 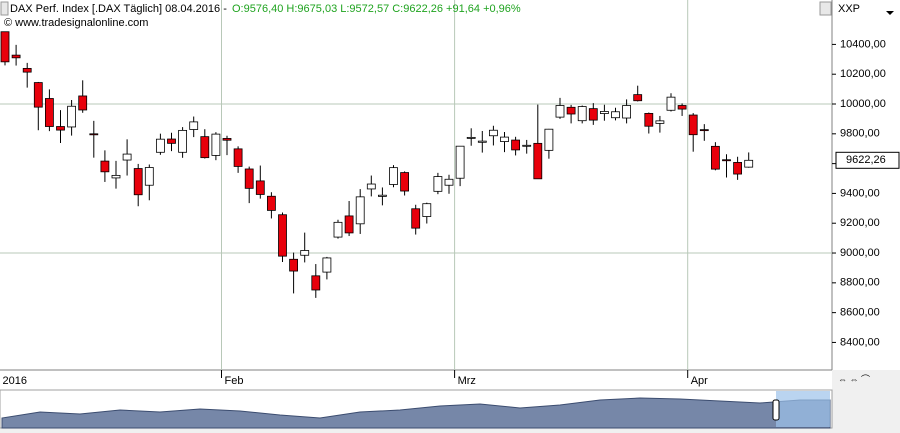 What do you see at coordinates (776, 410) in the screenshot?
I see `navigator-handle` at bounding box center [776, 410].